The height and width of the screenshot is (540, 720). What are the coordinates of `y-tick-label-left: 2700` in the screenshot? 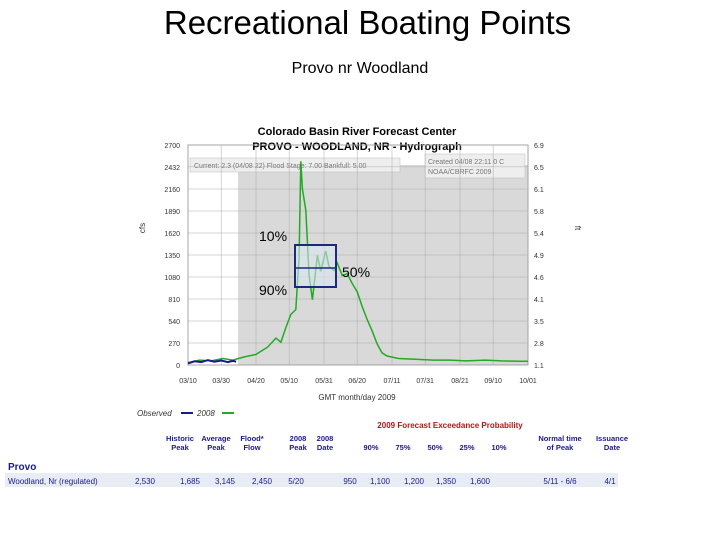 It's located at (172, 146).